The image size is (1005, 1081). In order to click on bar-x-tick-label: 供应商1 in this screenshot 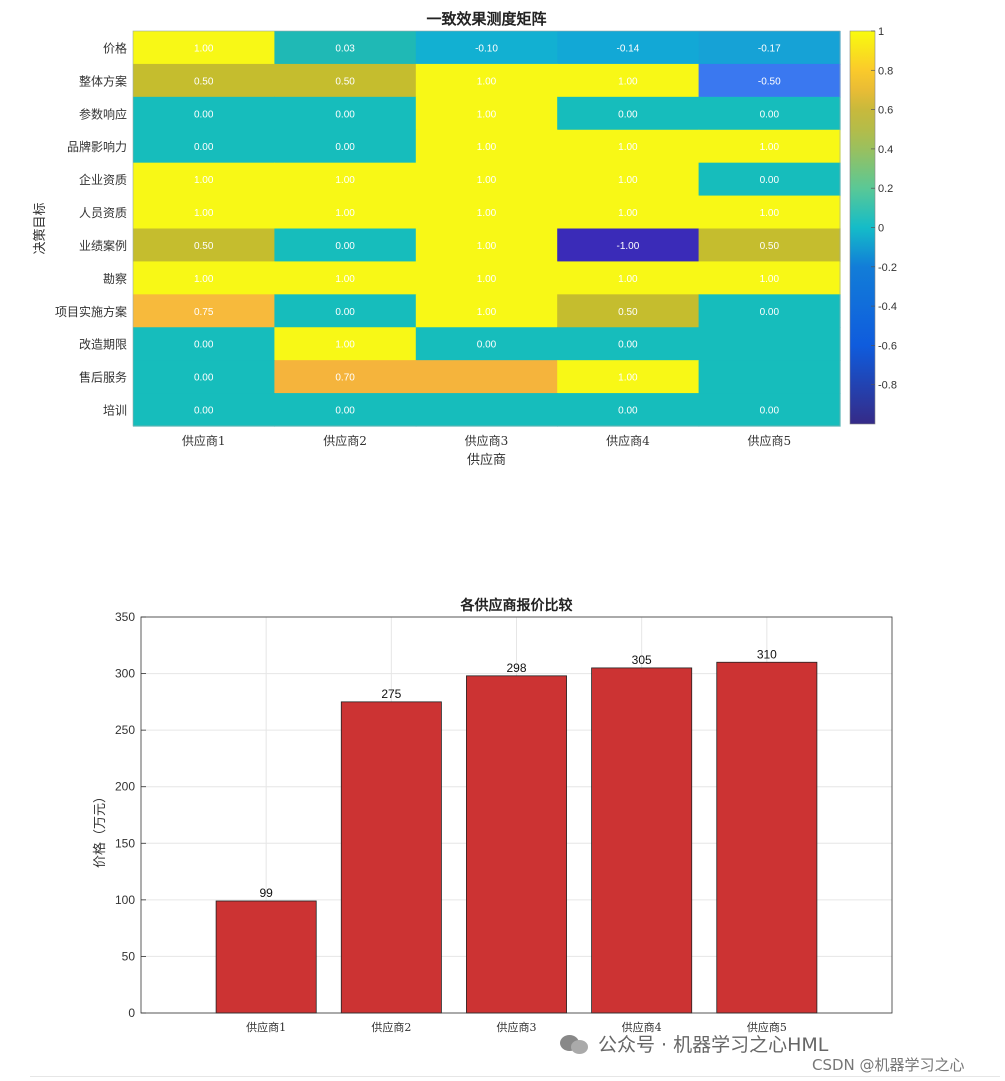, I will do `click(266, 1027)`.